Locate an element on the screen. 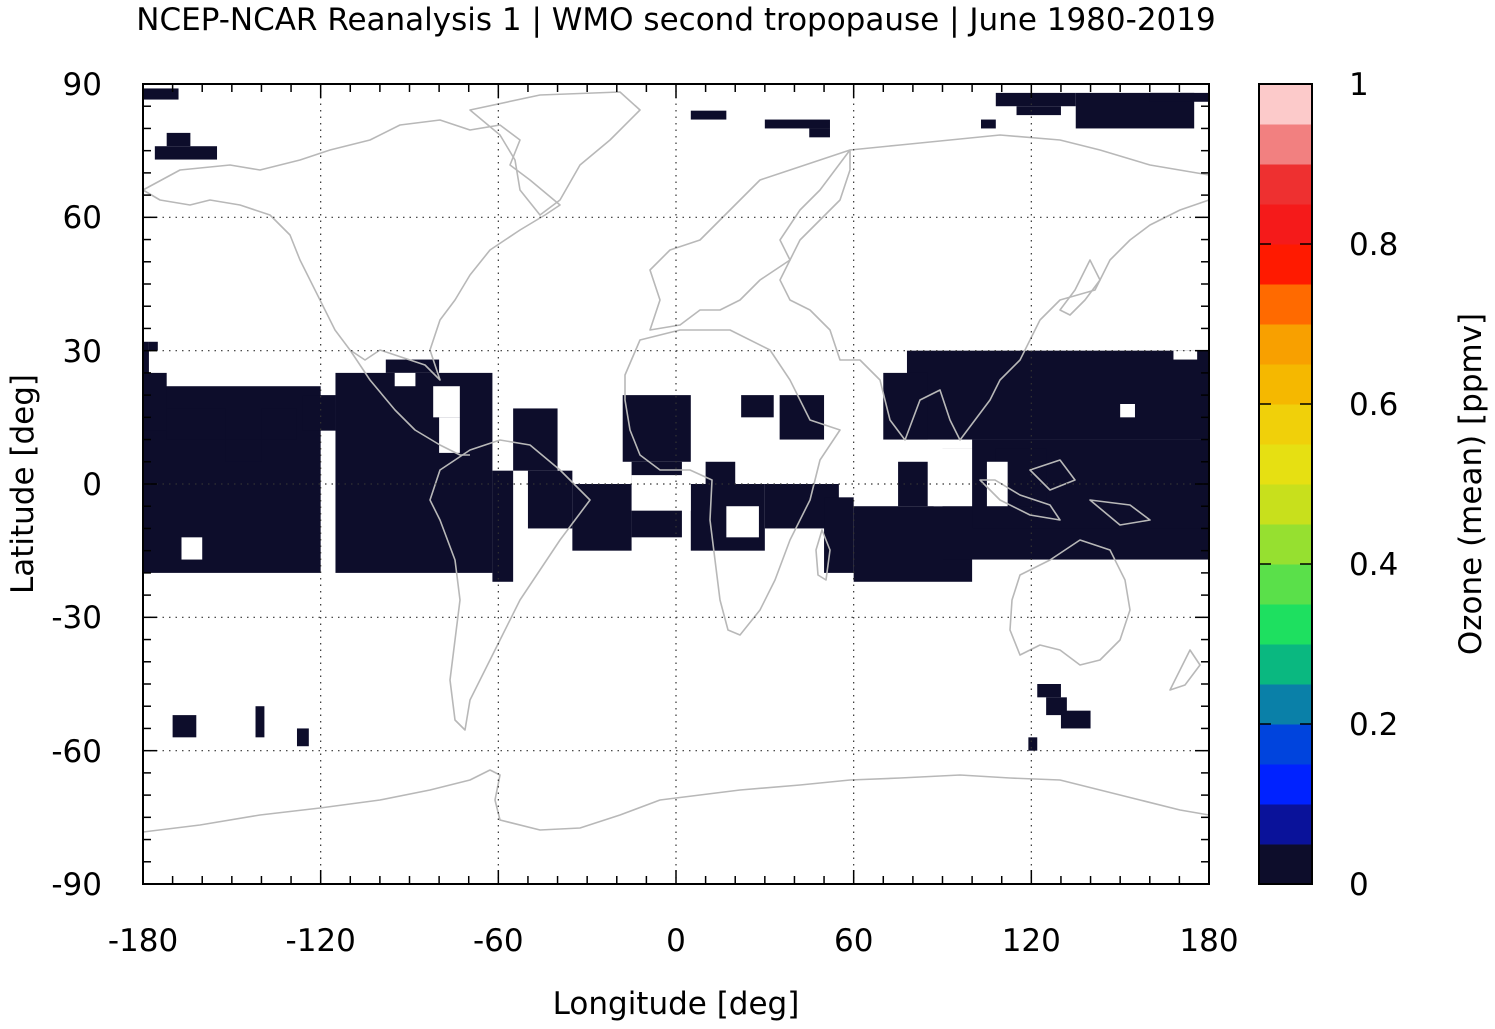 The height and width of the screenshot is (1029, 1495). colorbar-tick-label: 0.8 is located at coordinates (1373, 245).